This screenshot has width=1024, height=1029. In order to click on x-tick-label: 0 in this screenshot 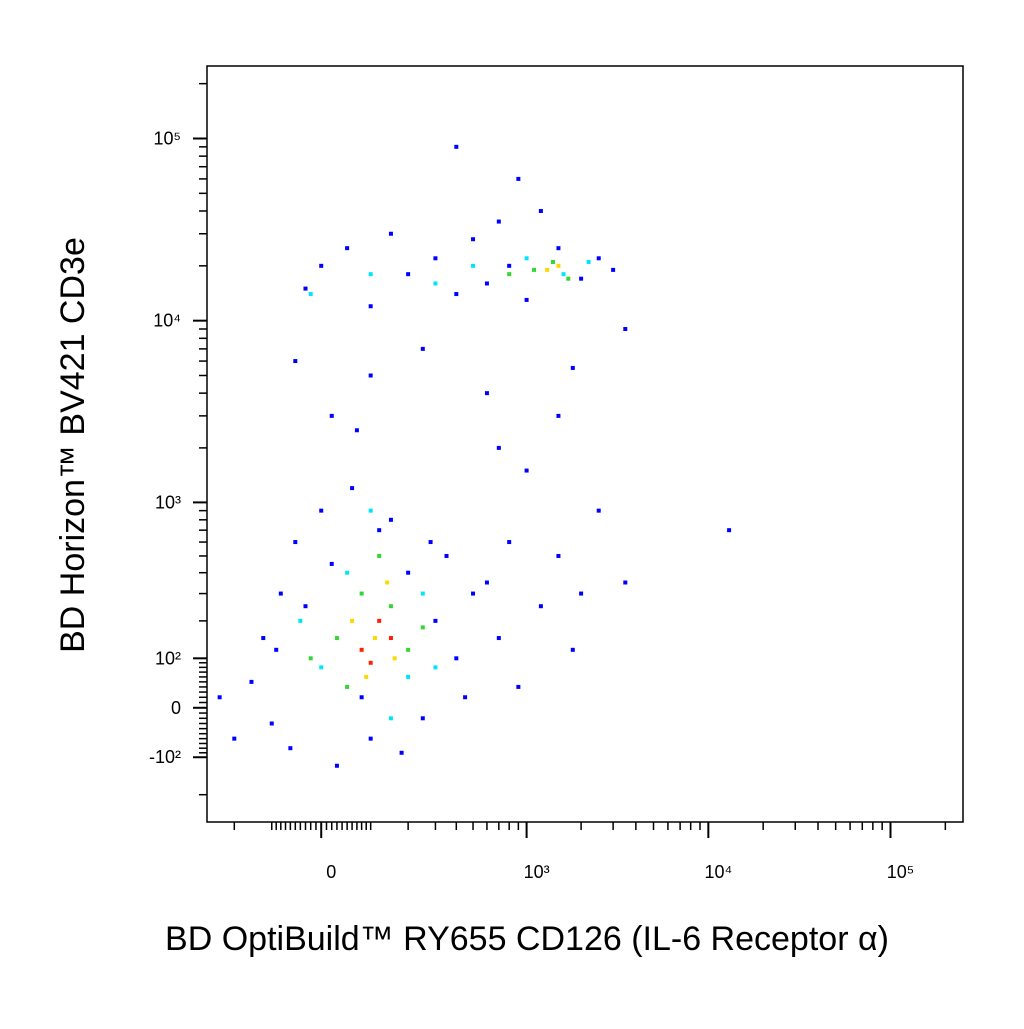, I will do `click(331, 872)`.